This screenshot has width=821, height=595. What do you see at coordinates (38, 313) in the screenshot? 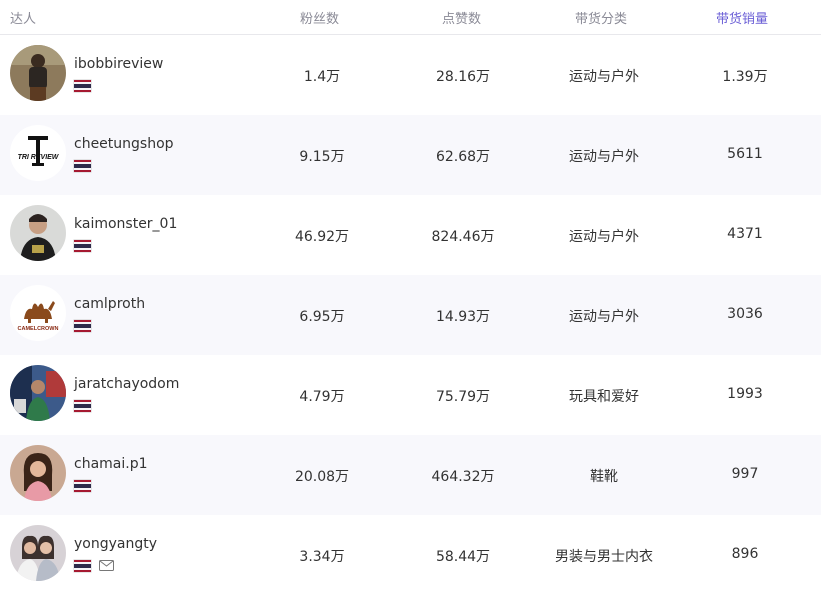
I see `avatar: CAMELCROWN` at bounding box center [38, 313].